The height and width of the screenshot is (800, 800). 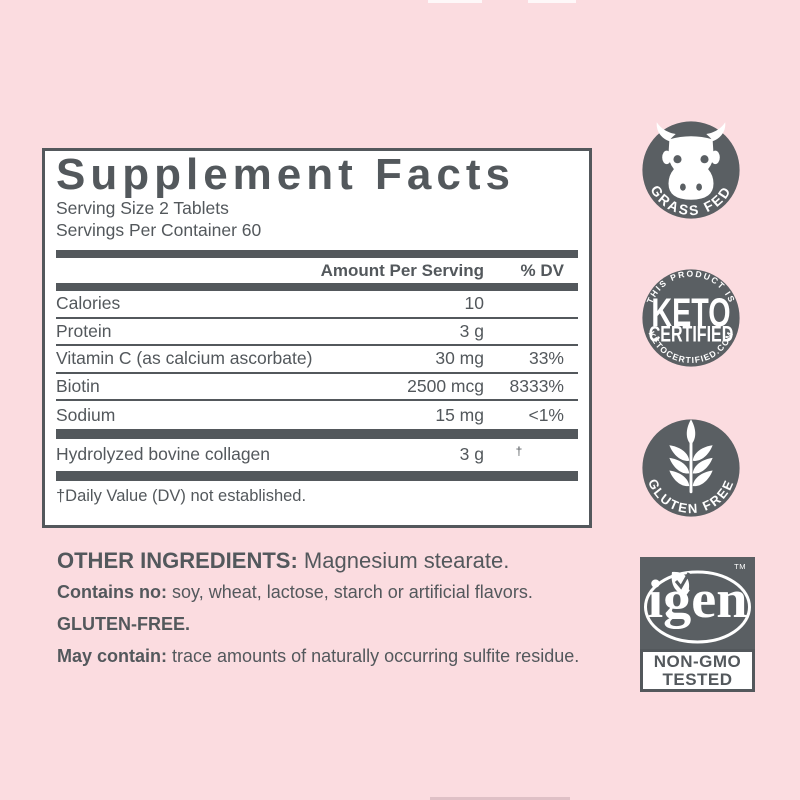 I want to click on gluten-free-badge: GLUTEN FREE, so click(x=691, y=468).